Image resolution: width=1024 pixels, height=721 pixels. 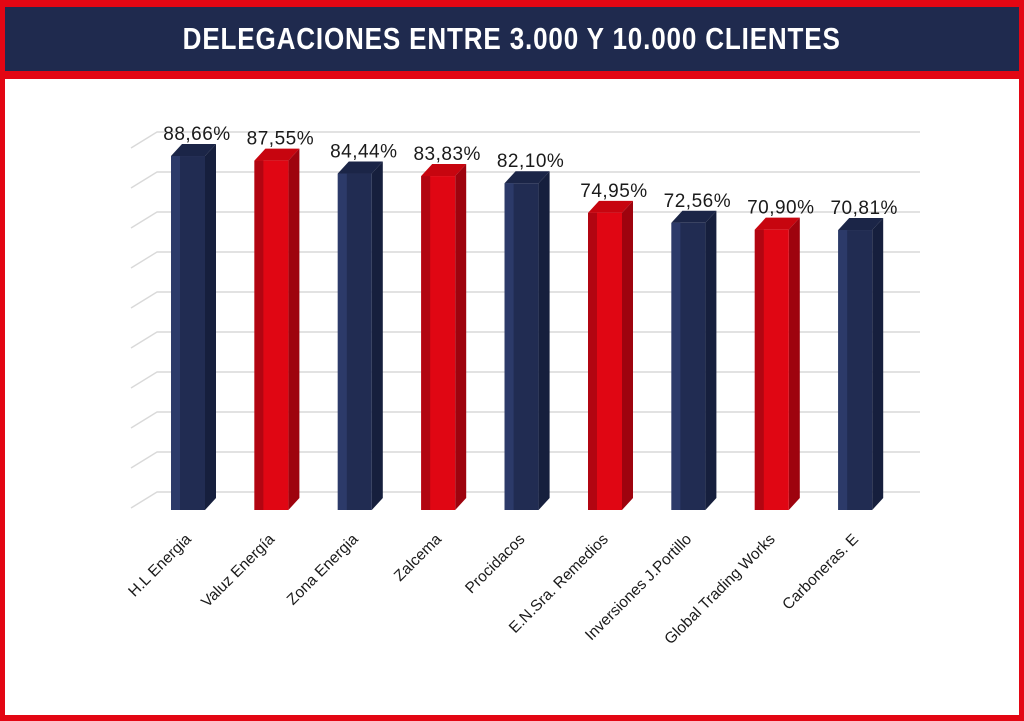 I want to click on bar-value-label: 70,90%, so click(x=780, y=208).